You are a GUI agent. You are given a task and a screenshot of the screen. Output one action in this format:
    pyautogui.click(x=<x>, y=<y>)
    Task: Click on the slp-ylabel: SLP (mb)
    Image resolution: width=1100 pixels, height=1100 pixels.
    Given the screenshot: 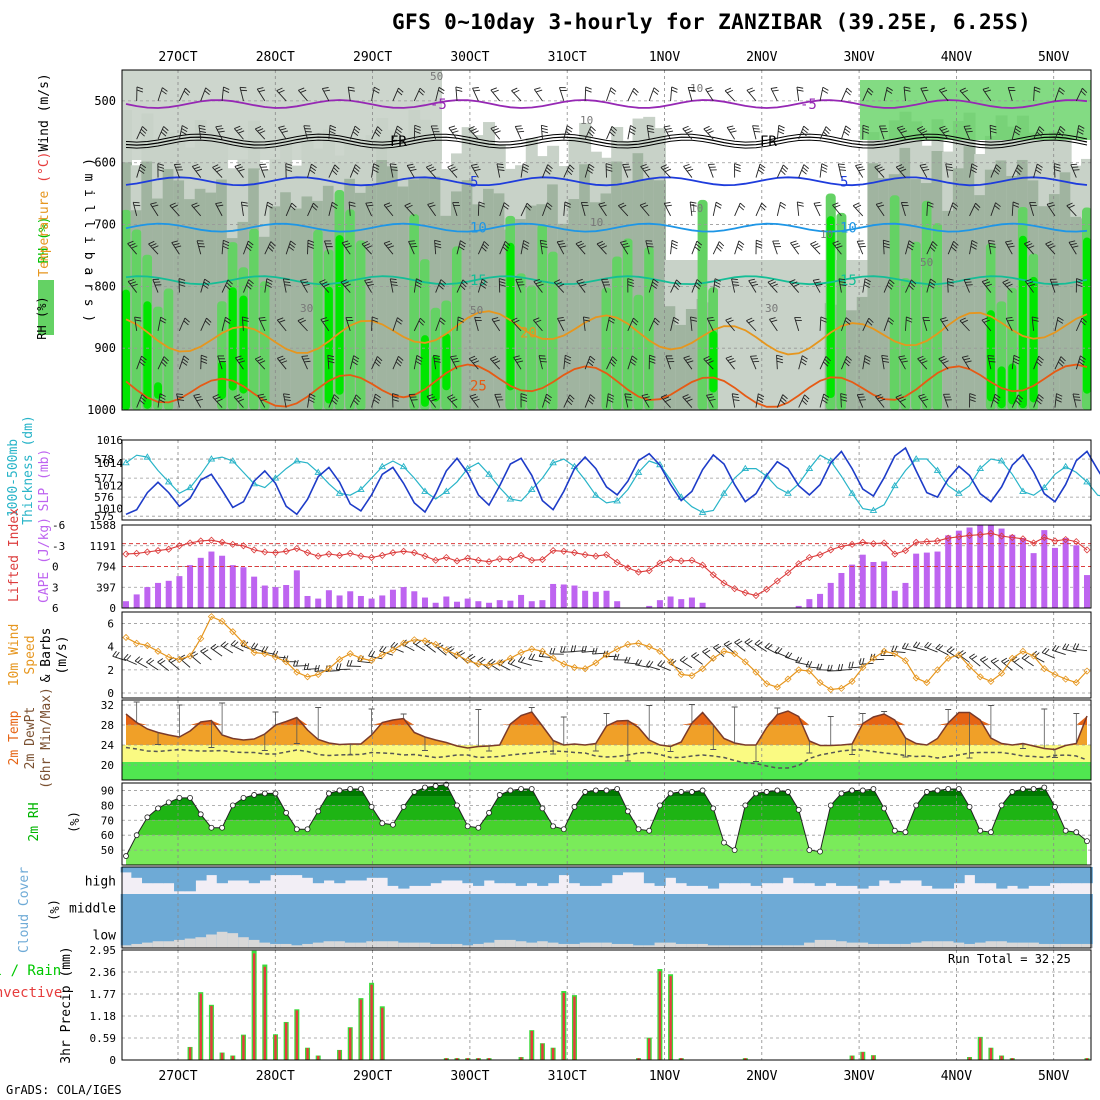 What is the action you would take?
    pyautogui.click(x=44, y=480)
    